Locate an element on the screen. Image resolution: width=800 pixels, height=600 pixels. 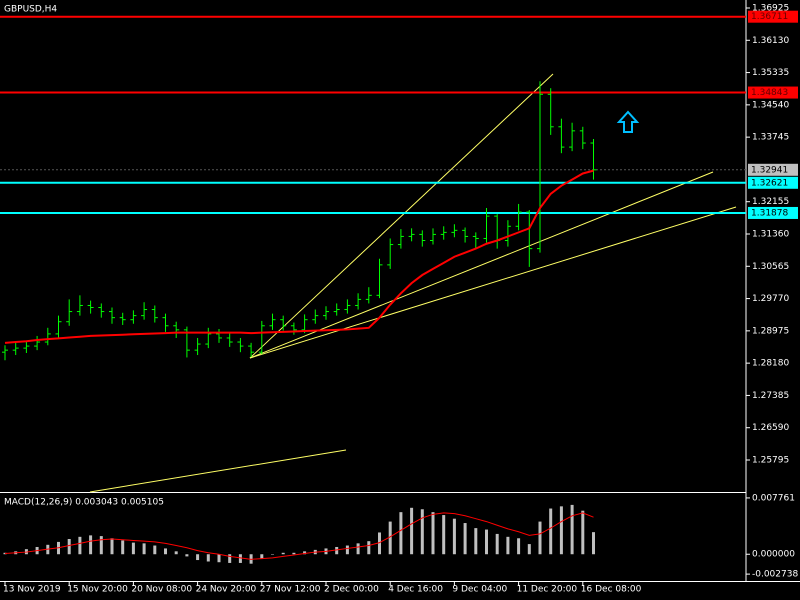
x-tick-label: 27 Nov 12:00 is located at coordinates (290, 590).